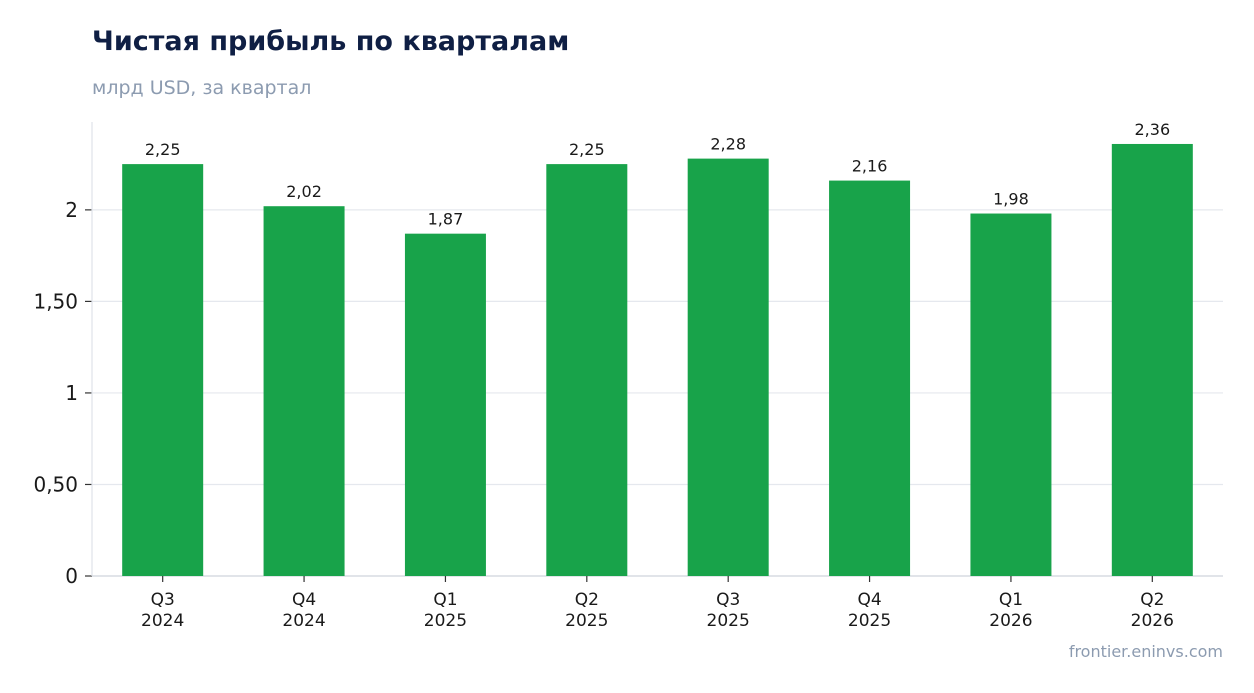 The image size is (1254, 693). Describe the element at coordinates (55, 484) in the screenshot. I see `y-tick-label: 0,50` at that location.